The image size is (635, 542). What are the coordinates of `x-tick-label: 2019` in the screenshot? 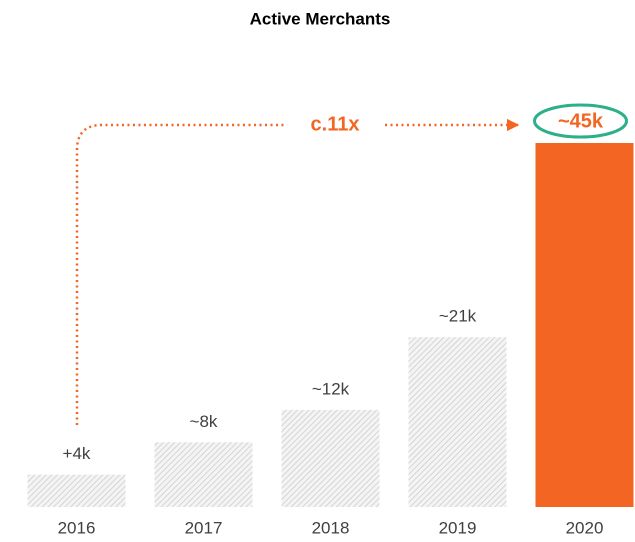 It's located at (458, 527).